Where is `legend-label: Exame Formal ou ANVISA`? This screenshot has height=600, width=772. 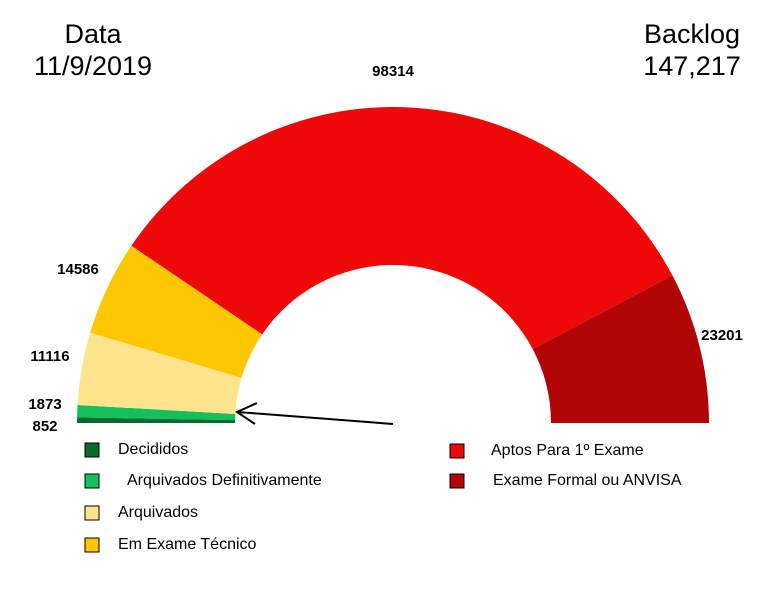
legend-label: Exame Formal ou ANVISA is located at coordinates (587, 480).